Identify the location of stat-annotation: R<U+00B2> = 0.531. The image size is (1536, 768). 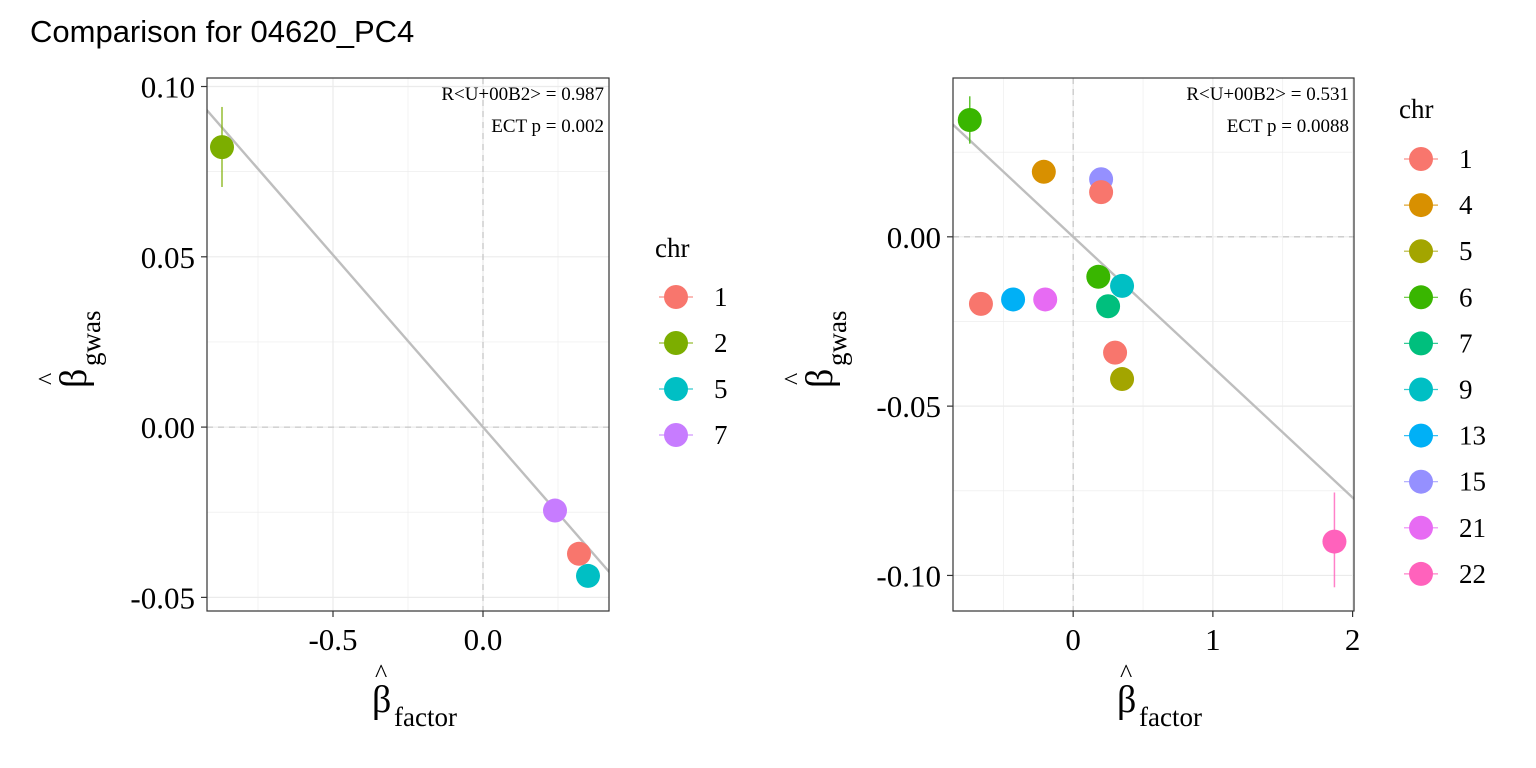
(1267, 94).